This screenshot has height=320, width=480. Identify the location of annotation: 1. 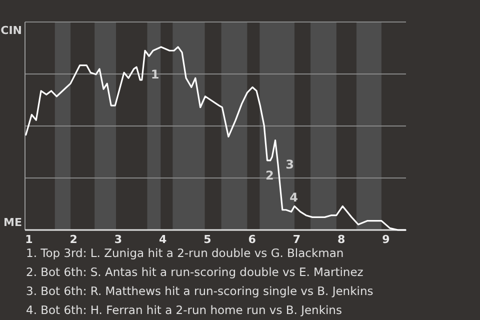
(155, 75).